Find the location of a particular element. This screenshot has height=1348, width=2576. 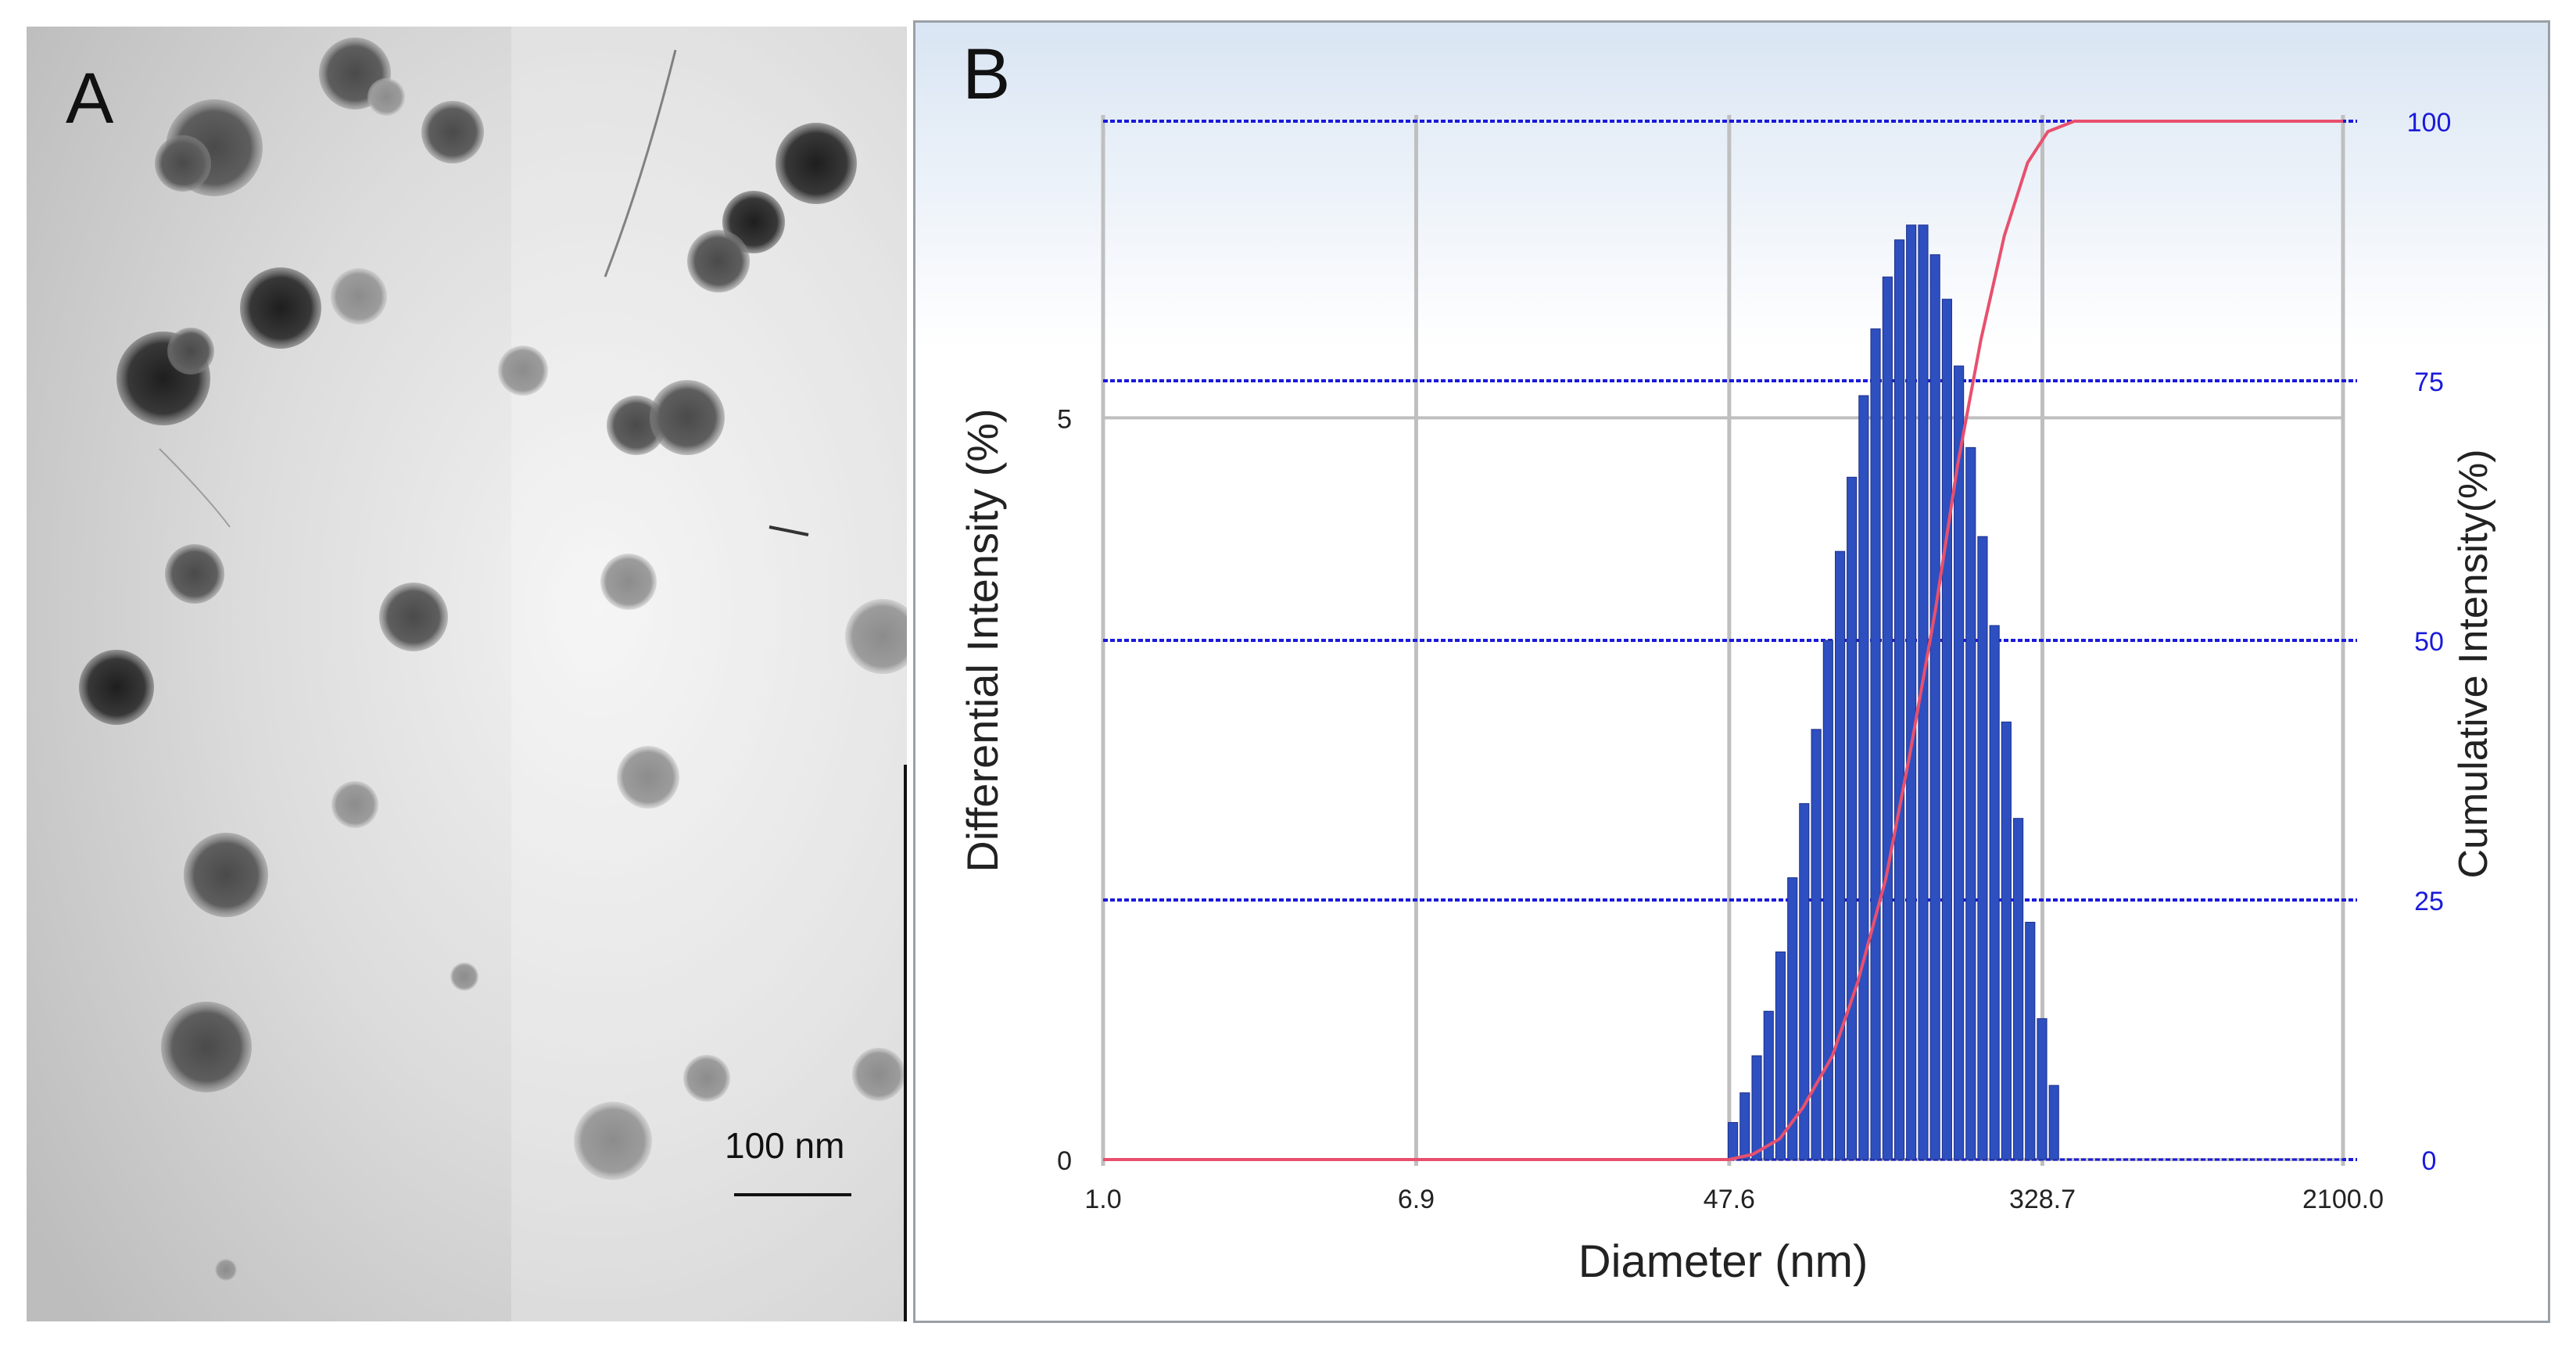

panel-a-label: A is located at coordinates (90, 99).